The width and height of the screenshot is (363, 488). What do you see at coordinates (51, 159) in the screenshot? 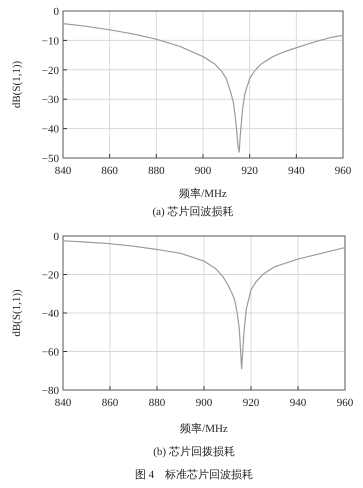
I see `y-tick-label: −50` at bounding box center [51, 159].